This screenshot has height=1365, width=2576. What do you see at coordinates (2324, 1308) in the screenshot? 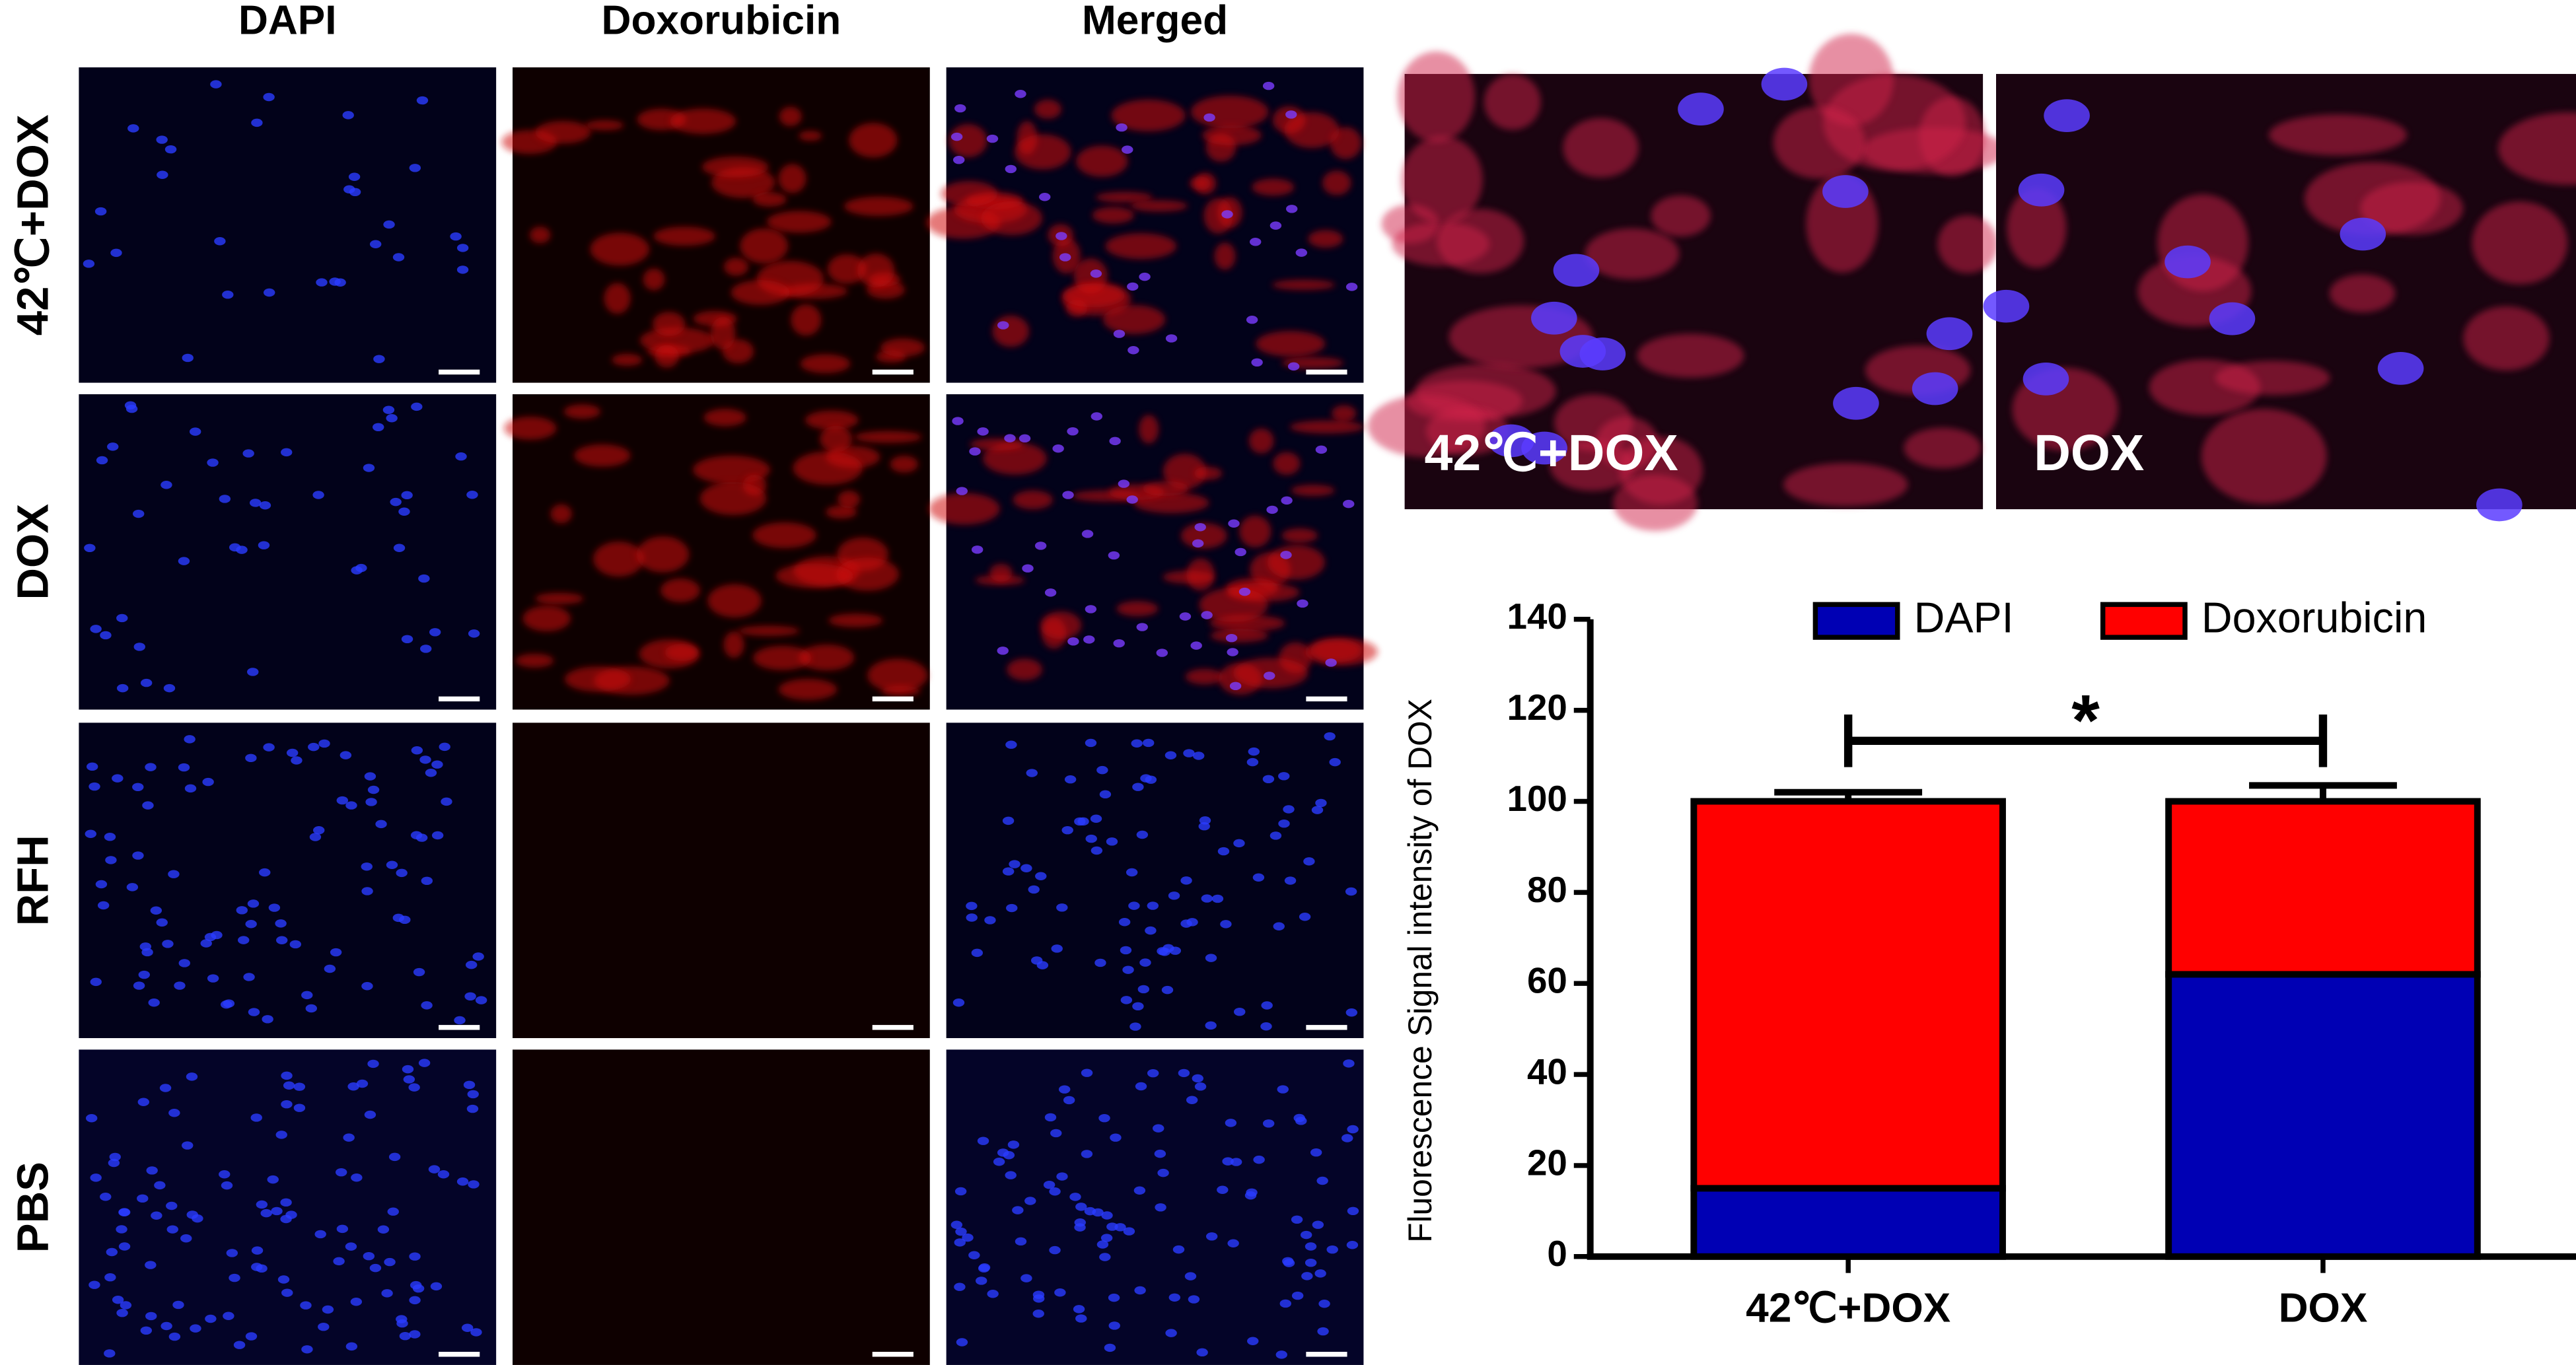
I see `x-tick-label: DOX` at bounding box center [2324, 1308].